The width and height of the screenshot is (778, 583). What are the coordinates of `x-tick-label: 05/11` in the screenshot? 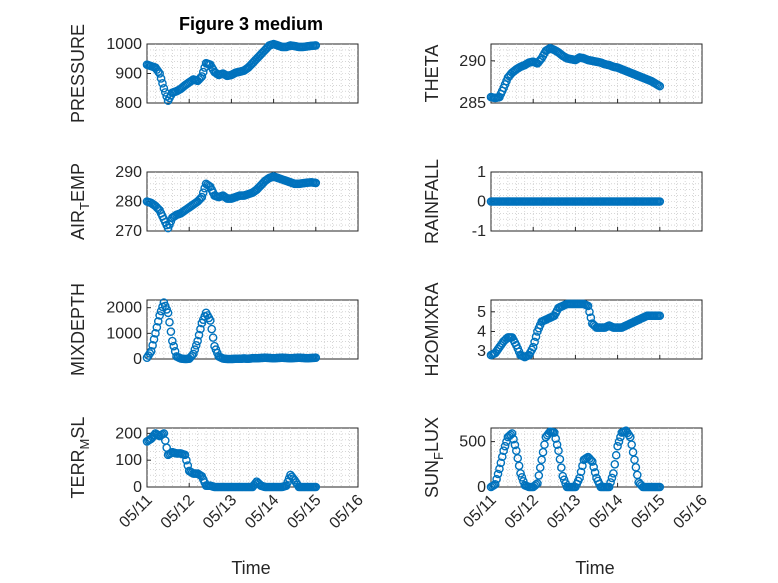 It's located at (136, 512).